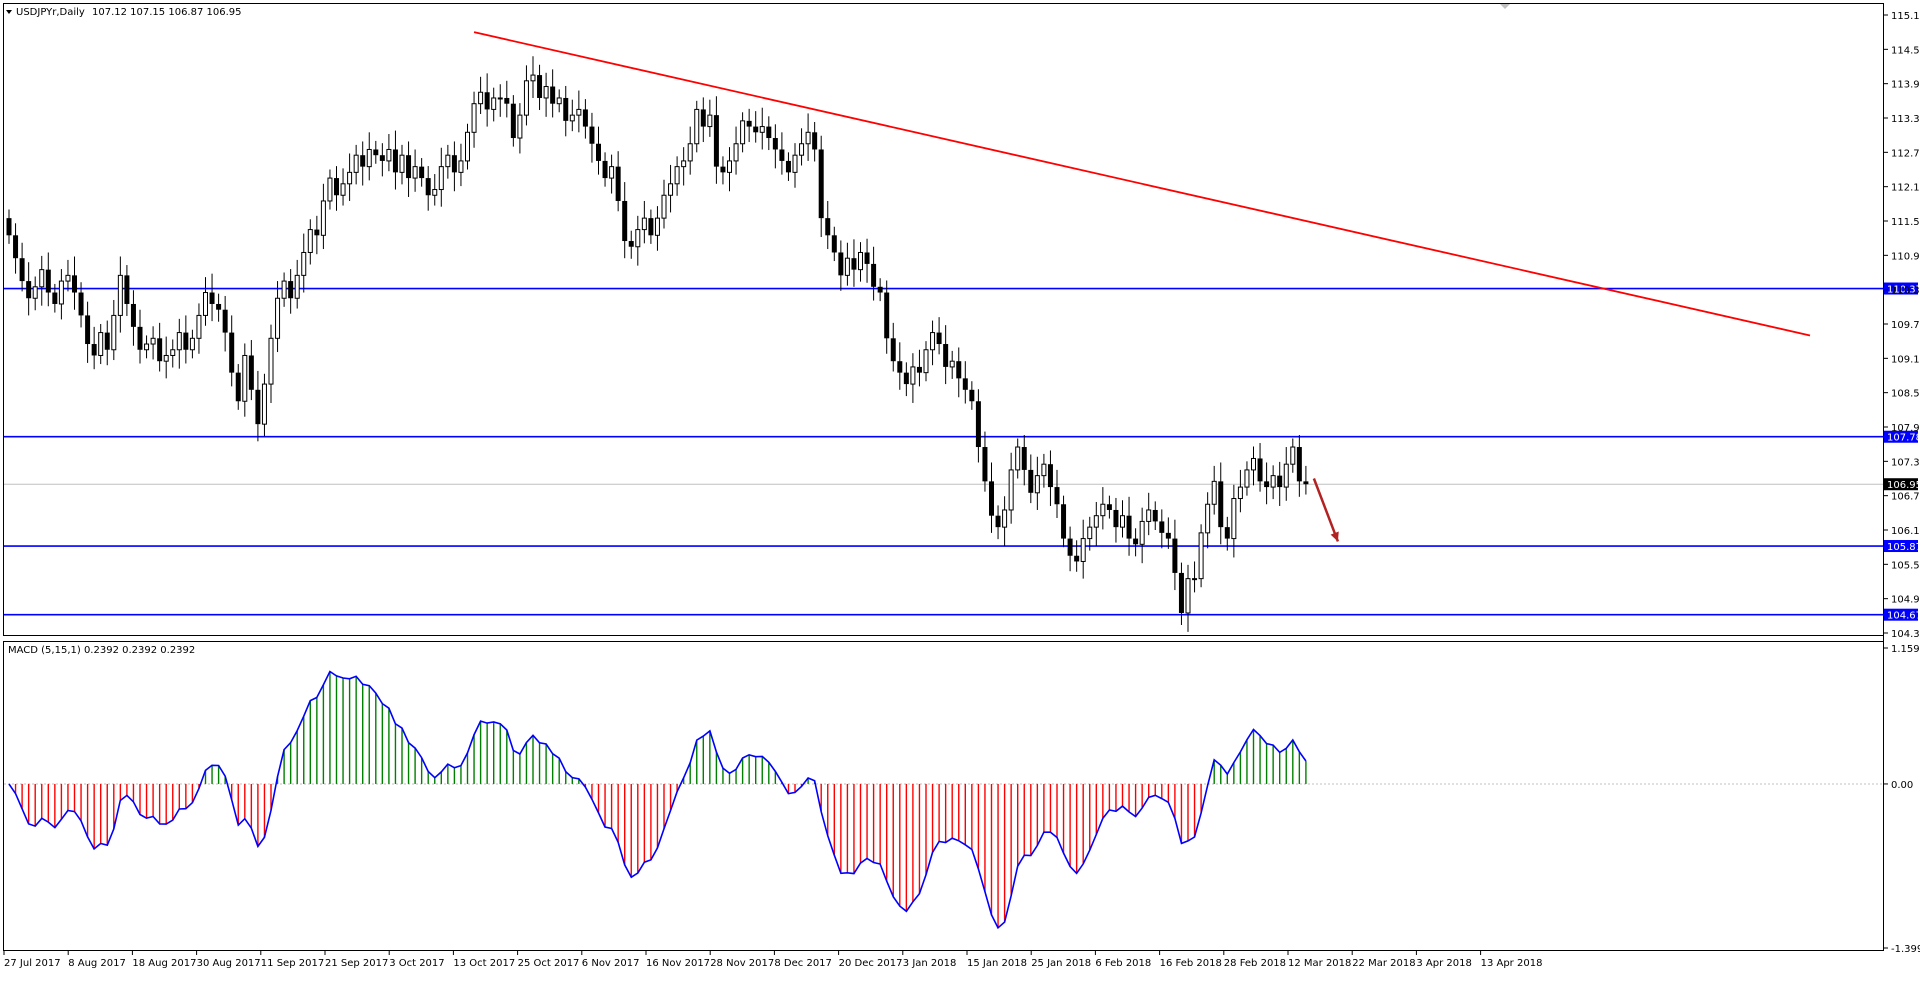 This screenshot has width=1920, height=981. Describe the element at coordinates (1902, 785) in the screenshot. I see `macd-axis-label: 0.00` at that location.